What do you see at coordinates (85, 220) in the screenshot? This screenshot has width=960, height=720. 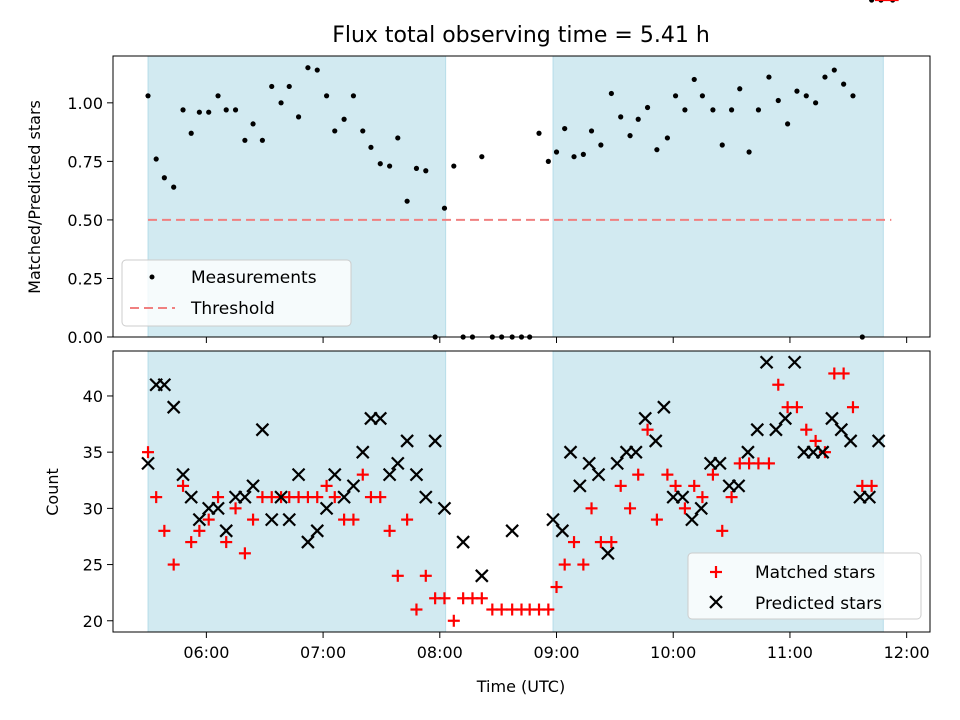 I see `y-tick-label: 0.50` at bounding box center [85, 220].